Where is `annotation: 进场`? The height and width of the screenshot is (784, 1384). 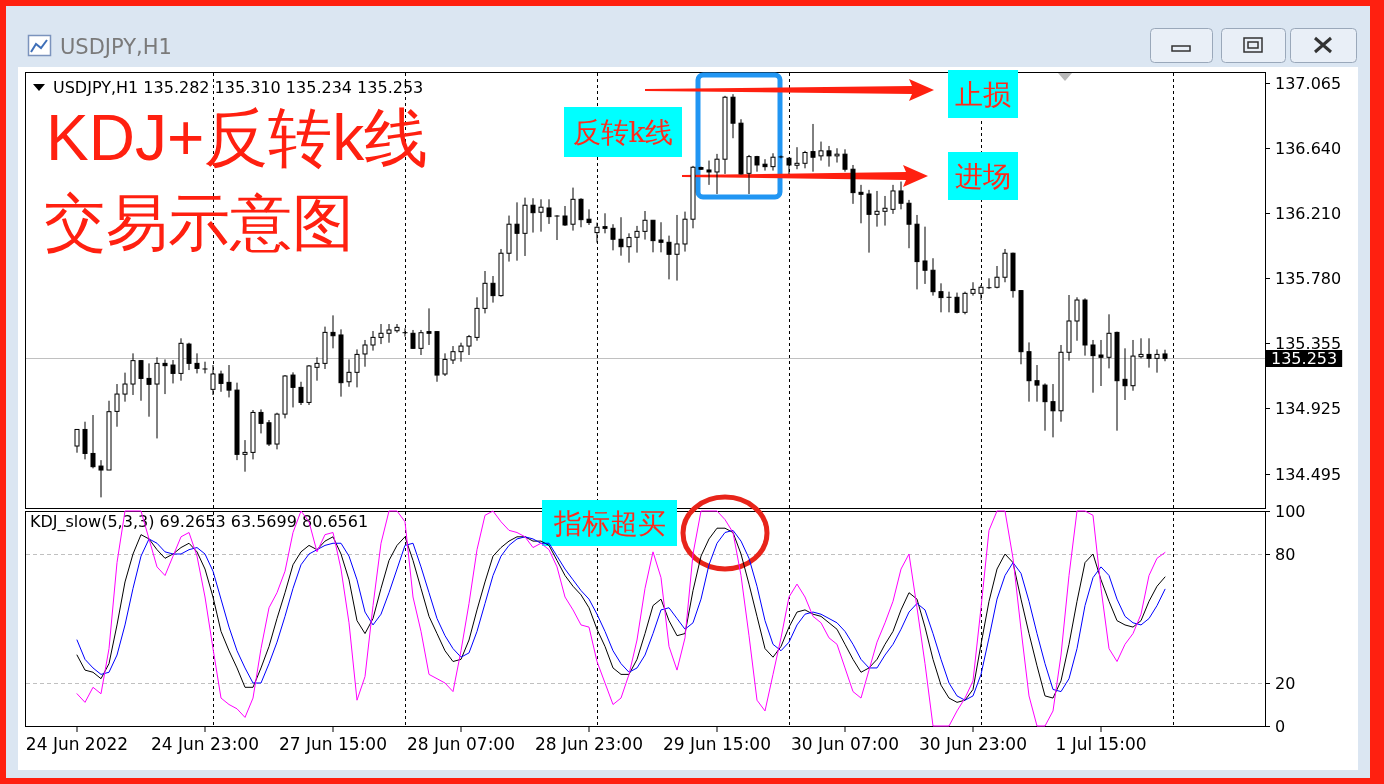 annotation: 进场 is located at coordinates (983, 176).